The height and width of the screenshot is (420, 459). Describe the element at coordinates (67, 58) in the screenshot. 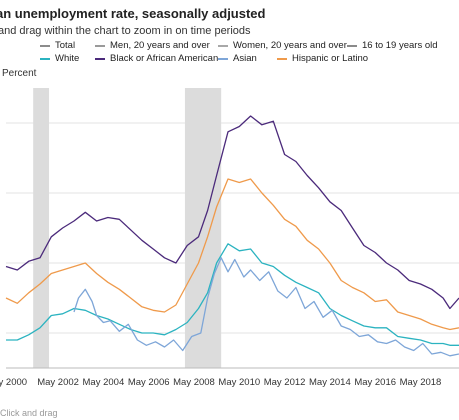

I see `legend-label-white: White` at that location.